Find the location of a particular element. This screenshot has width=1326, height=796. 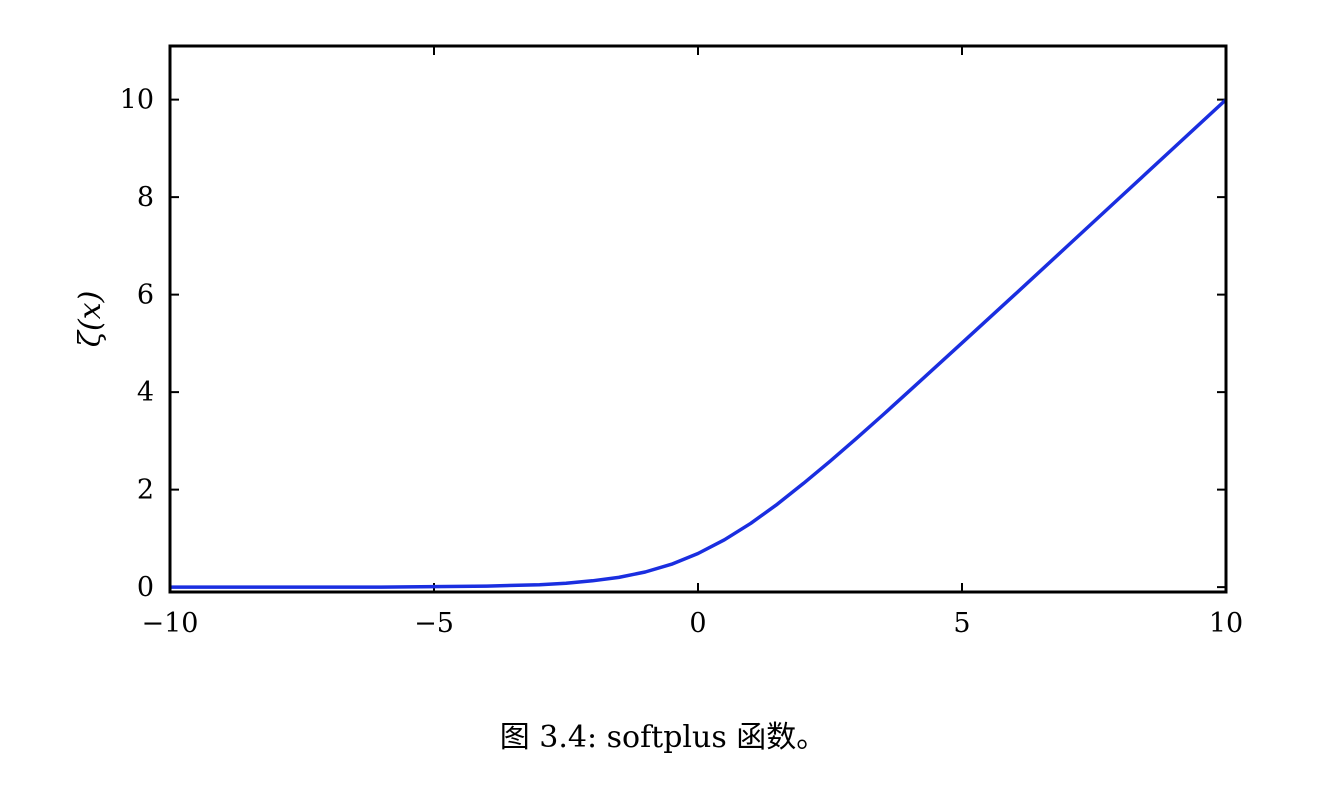

x-tick-label: −10 is located at coordinates (170, 623).